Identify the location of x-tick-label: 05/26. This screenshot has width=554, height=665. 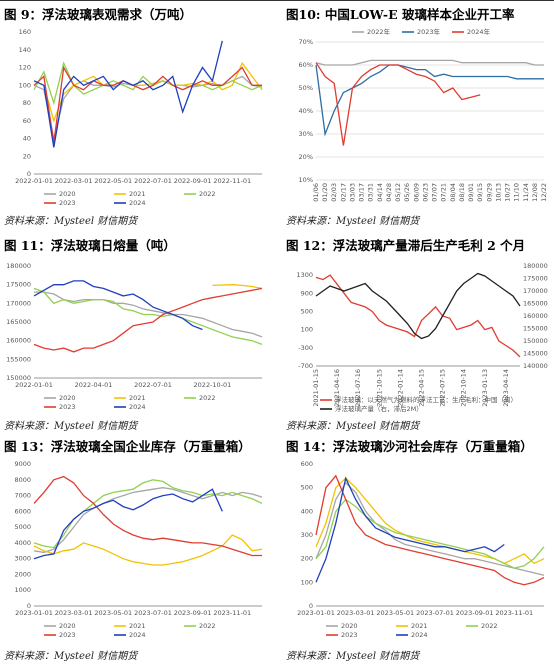
(407, 192).